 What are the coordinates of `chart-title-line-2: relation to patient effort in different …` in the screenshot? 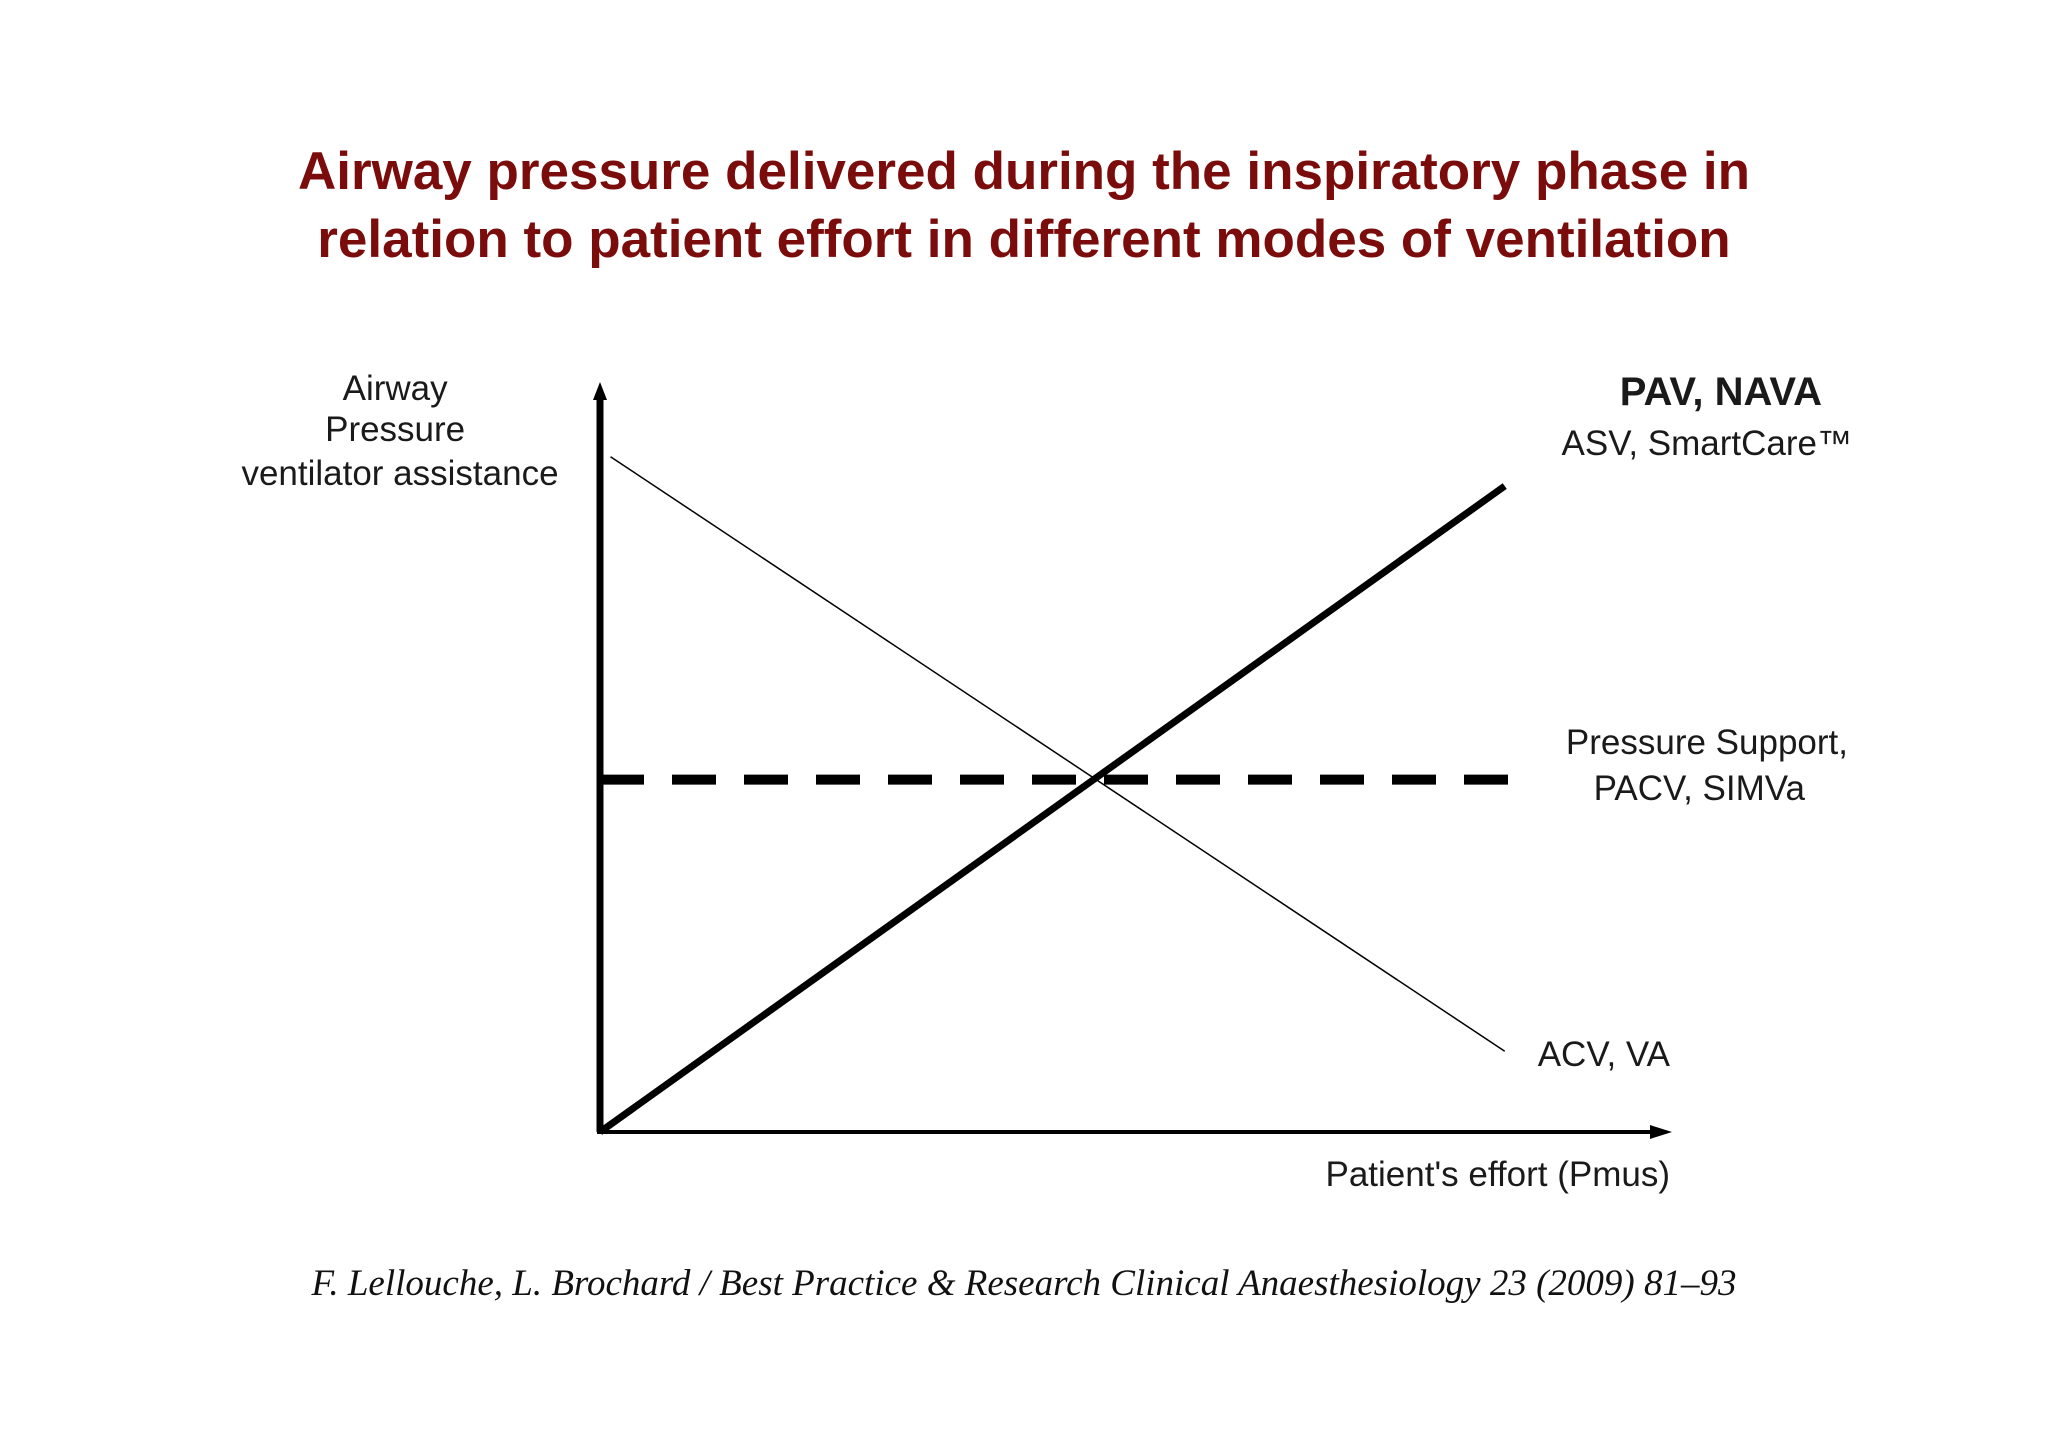 It's located at (1024, 239).